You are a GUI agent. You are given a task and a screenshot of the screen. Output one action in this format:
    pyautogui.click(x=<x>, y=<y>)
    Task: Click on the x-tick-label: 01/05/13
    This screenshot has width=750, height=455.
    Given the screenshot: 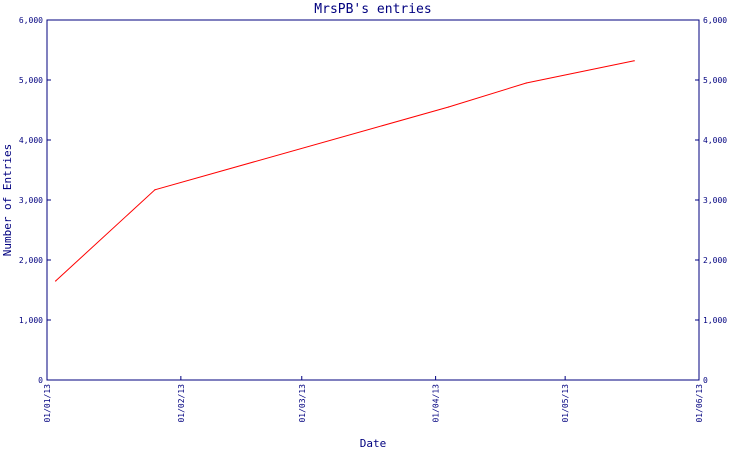 What is the action you would take?
    pyautogui.click(x=565, y=403)
    